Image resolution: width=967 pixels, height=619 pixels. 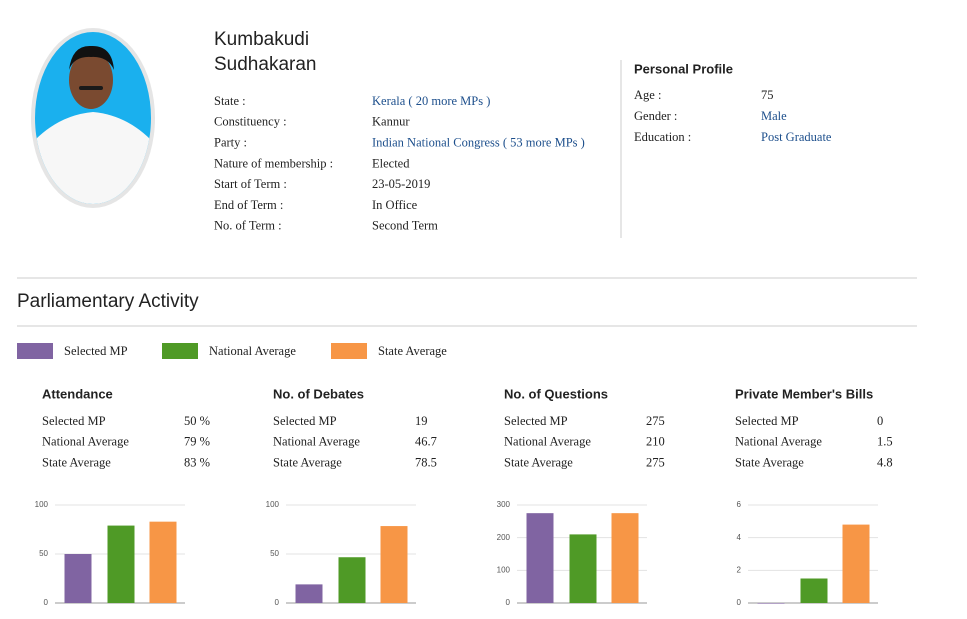 What do you see at coordinates (197, 421) in the screenshot?
I see `stat-value: 50 %` at bounding box center [197, 421].